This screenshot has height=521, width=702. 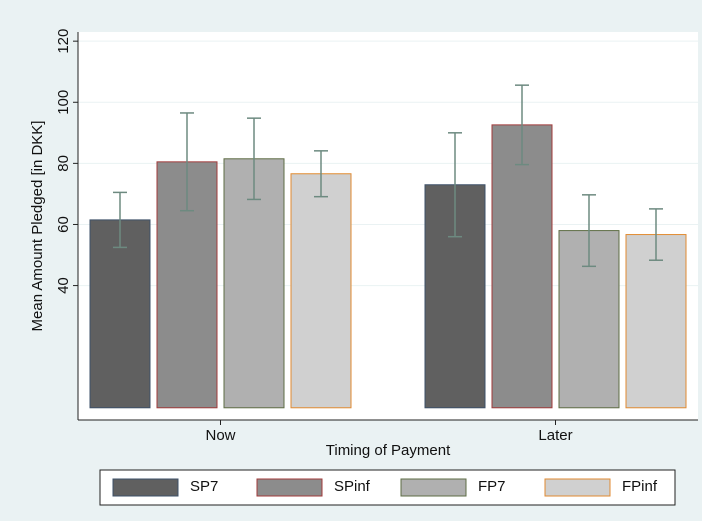 I want to click on x-tick-label: Now, so click(x=220, y=435).